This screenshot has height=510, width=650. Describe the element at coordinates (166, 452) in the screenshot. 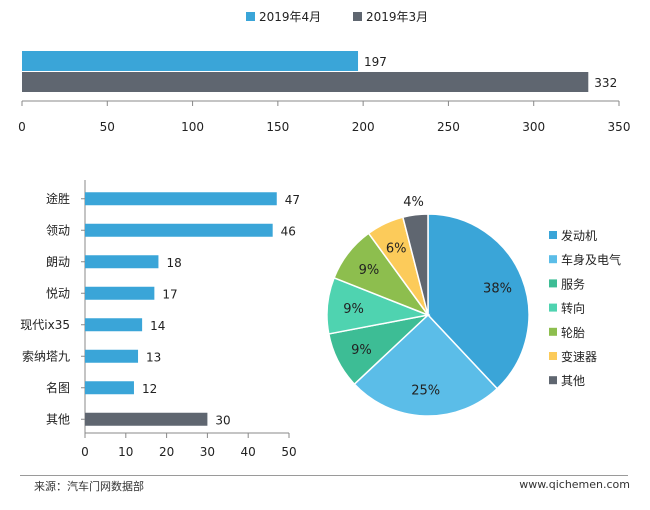

I see `x-tick-label-2: 20` at that location.